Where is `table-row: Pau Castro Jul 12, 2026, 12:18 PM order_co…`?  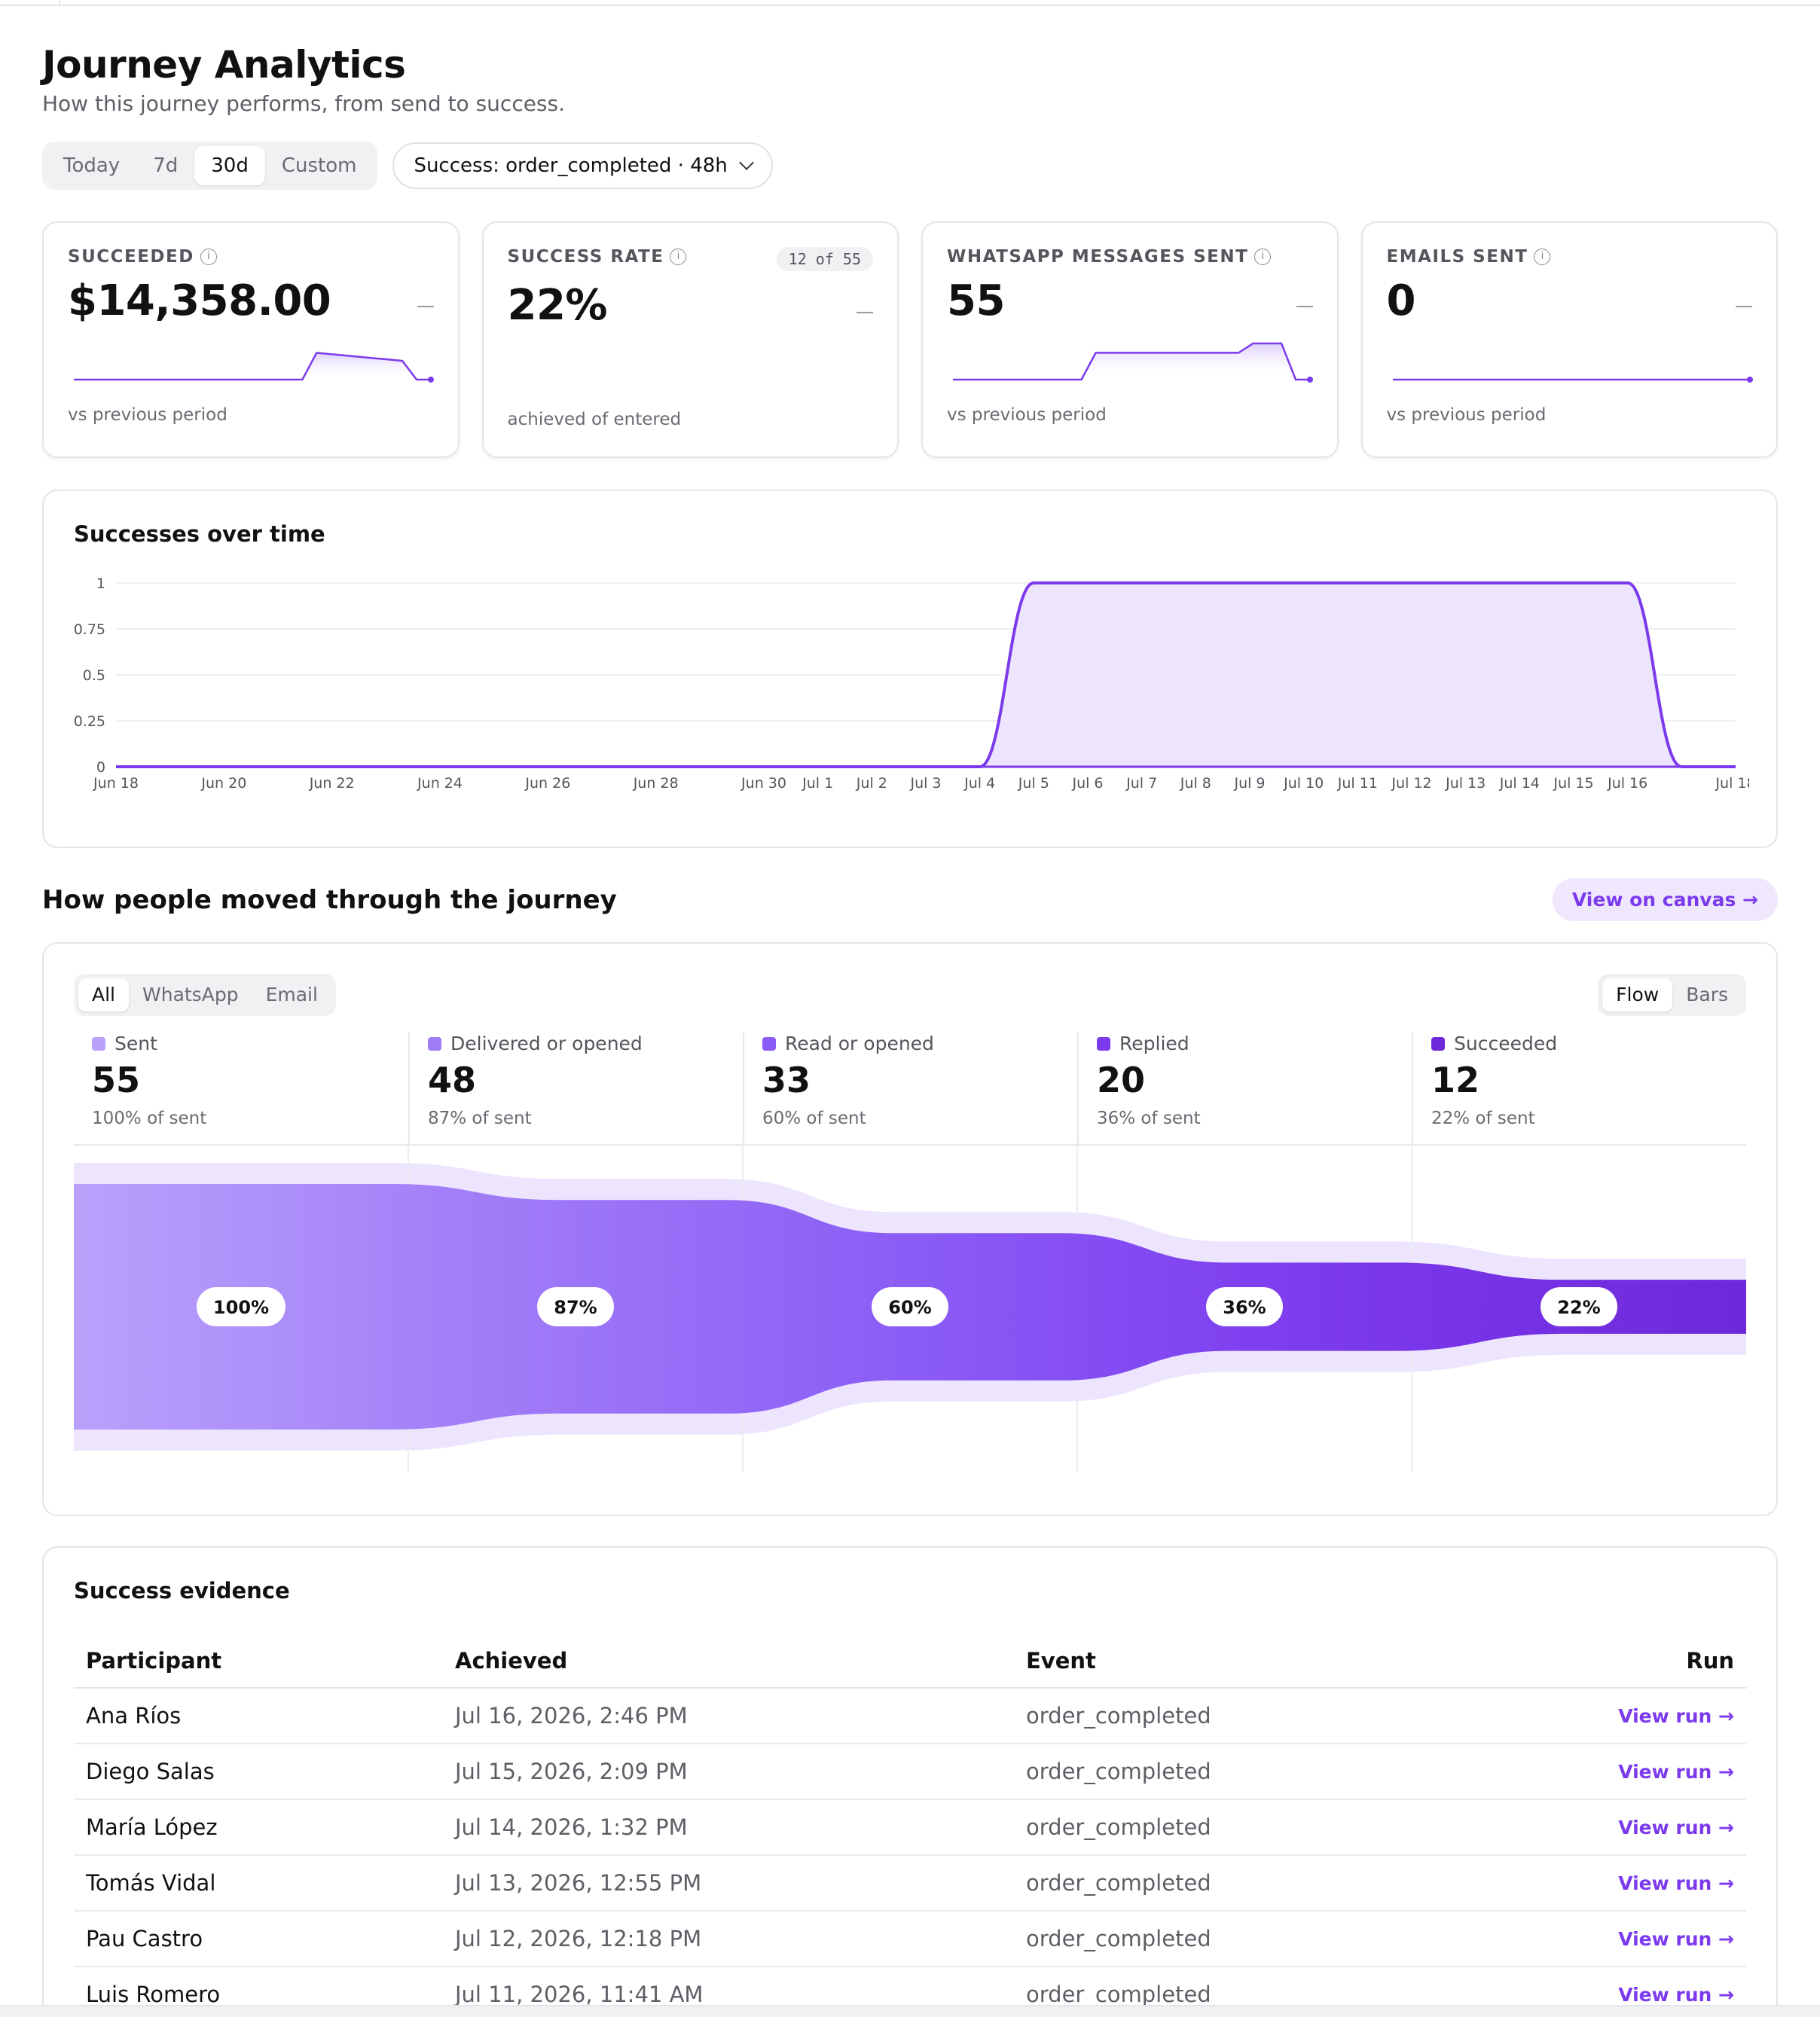 table-row: Pau Castro Jul 12, 2026, 12:18 PM order_co… is located at coordinates (910, 1939).